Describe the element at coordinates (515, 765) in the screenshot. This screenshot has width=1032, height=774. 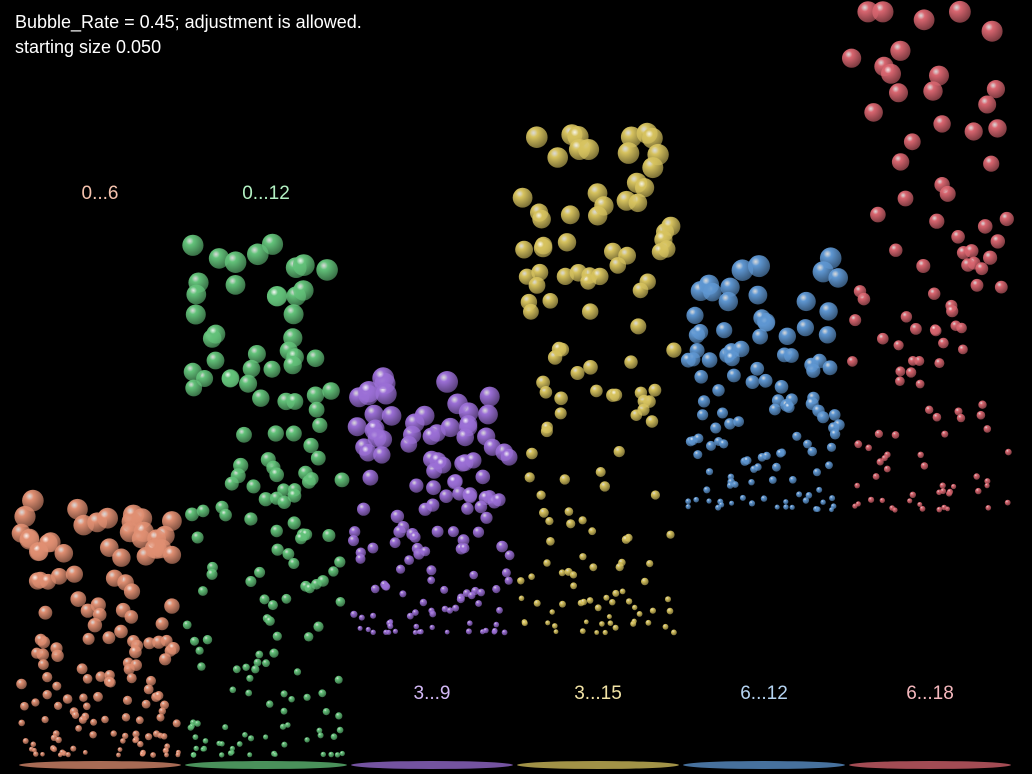
I see `group-bases` at that location.